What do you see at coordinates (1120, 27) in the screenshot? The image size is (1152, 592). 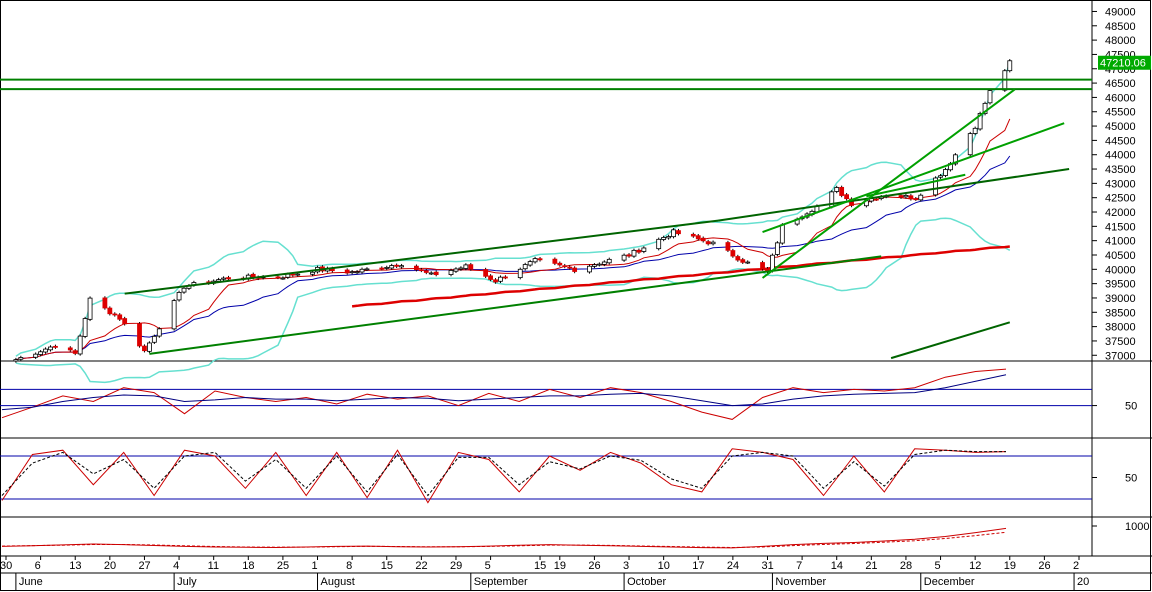 I see `price-tick-label: 48500` at bounding box center [1120, 27].